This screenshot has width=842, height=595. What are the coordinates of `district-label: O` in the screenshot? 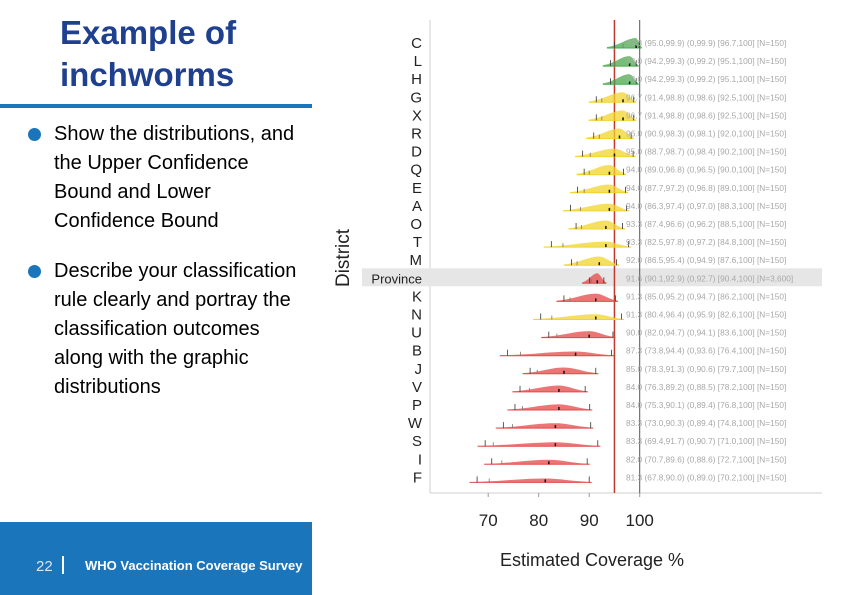 It's located at (416, 224).